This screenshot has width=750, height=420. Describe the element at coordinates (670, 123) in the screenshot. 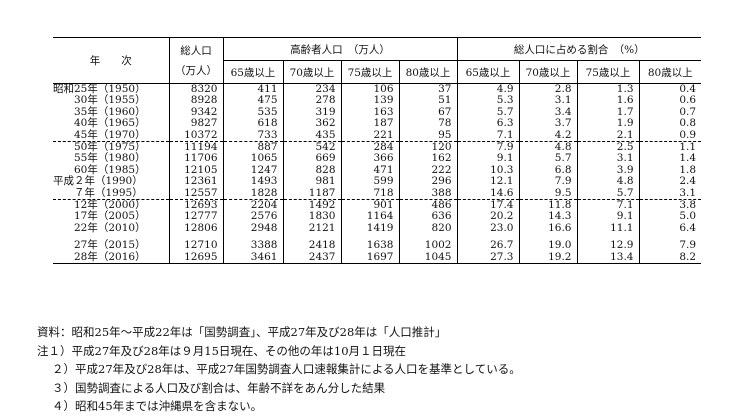

I see `cell-r80: 0.8` at that location.